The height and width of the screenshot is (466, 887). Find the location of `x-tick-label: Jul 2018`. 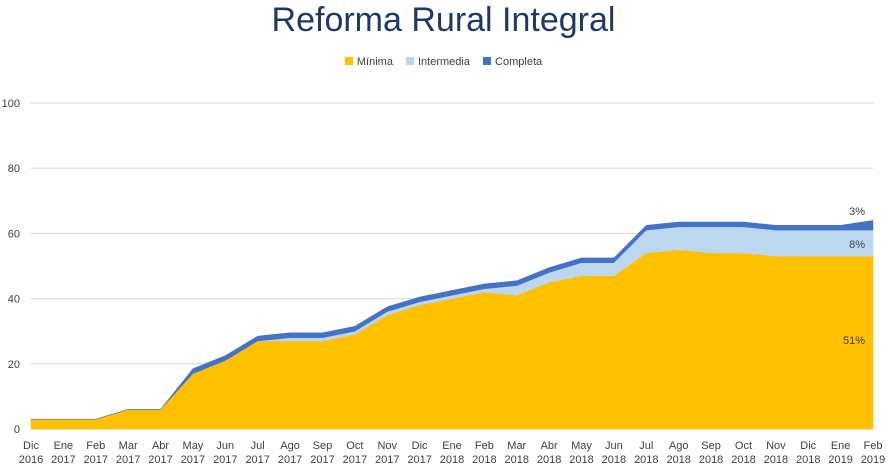

x-tick-label: Jul 2018 is located at coordinates (646, 453).